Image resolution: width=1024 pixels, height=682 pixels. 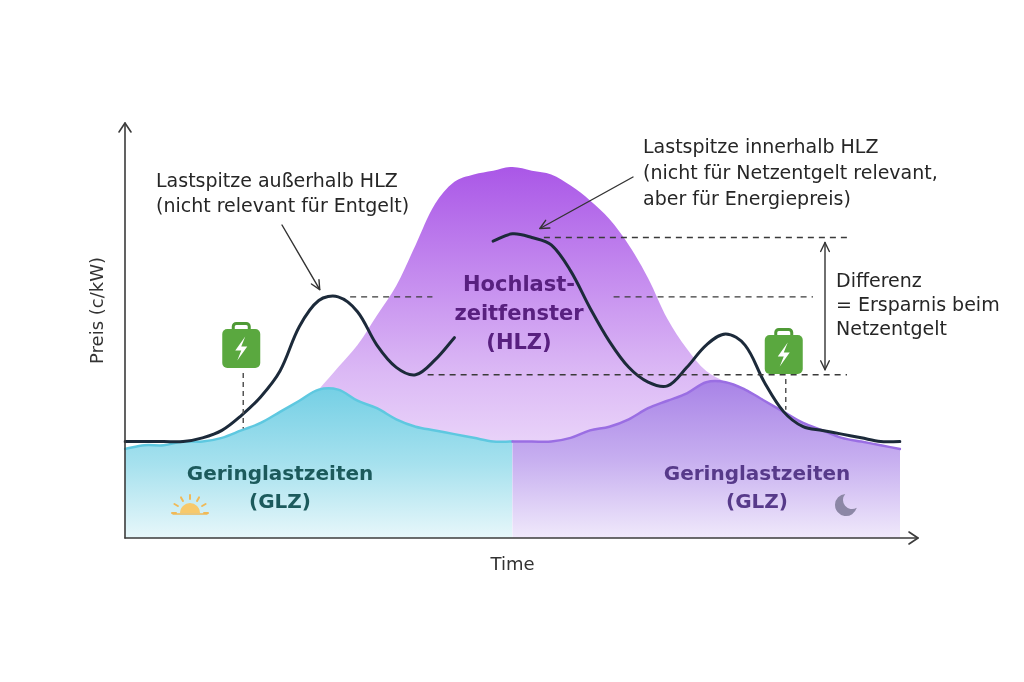 I want to click on x-axis-title: Time, so click(x=512, y=563).